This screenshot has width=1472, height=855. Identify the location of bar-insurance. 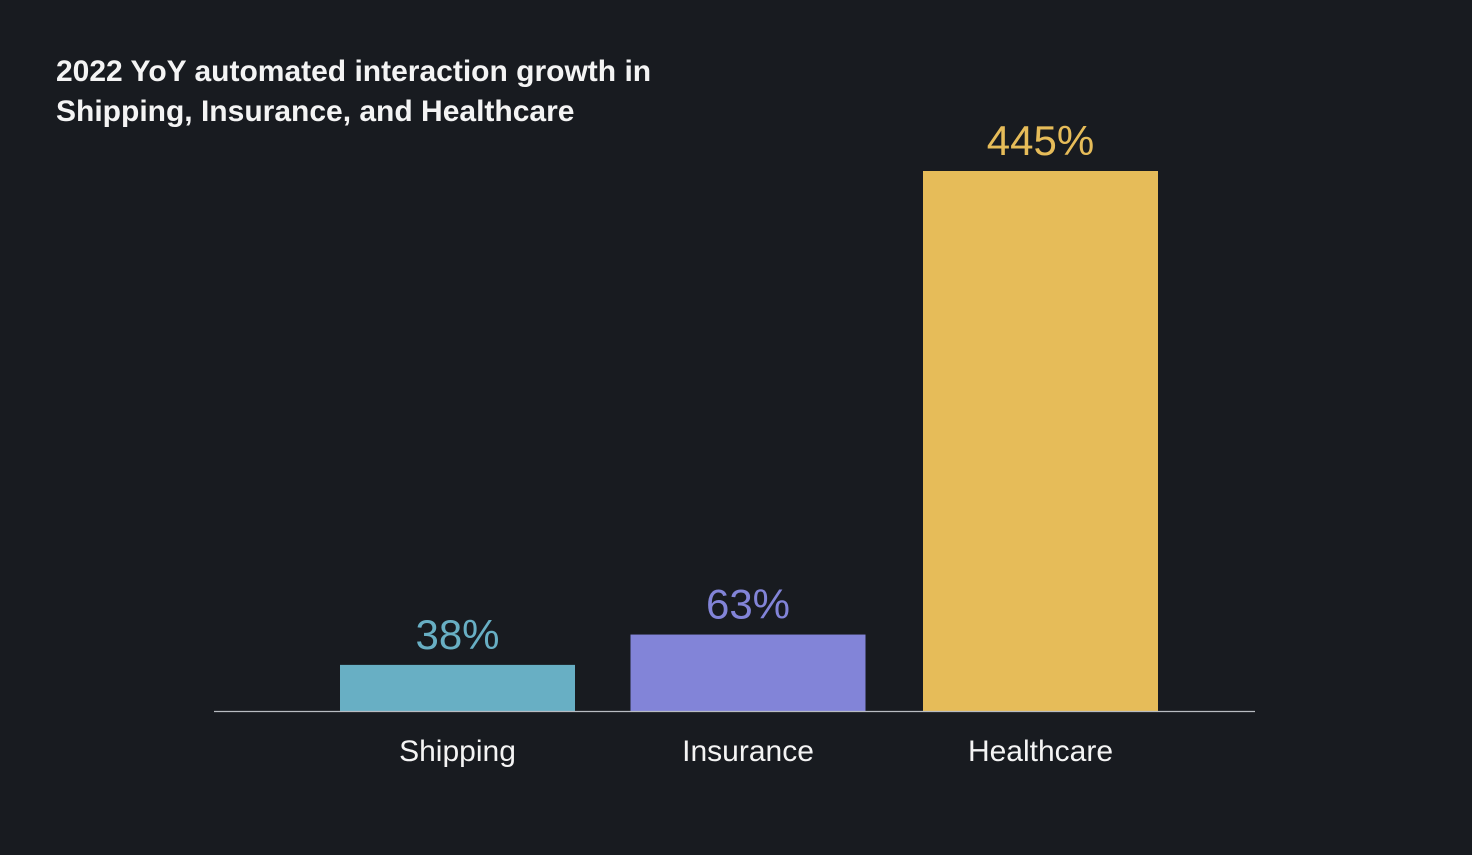
(748, 672).